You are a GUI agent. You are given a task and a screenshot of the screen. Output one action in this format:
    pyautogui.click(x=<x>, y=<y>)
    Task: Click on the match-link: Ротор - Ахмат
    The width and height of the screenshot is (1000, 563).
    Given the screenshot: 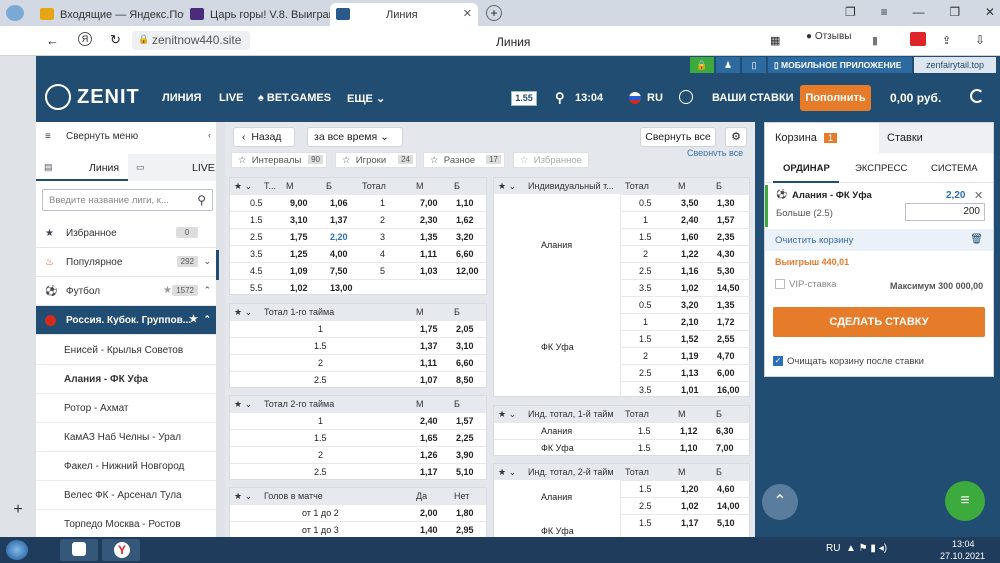 What is the action you would take?
    pyautogui.click(x=126, y=408)
    